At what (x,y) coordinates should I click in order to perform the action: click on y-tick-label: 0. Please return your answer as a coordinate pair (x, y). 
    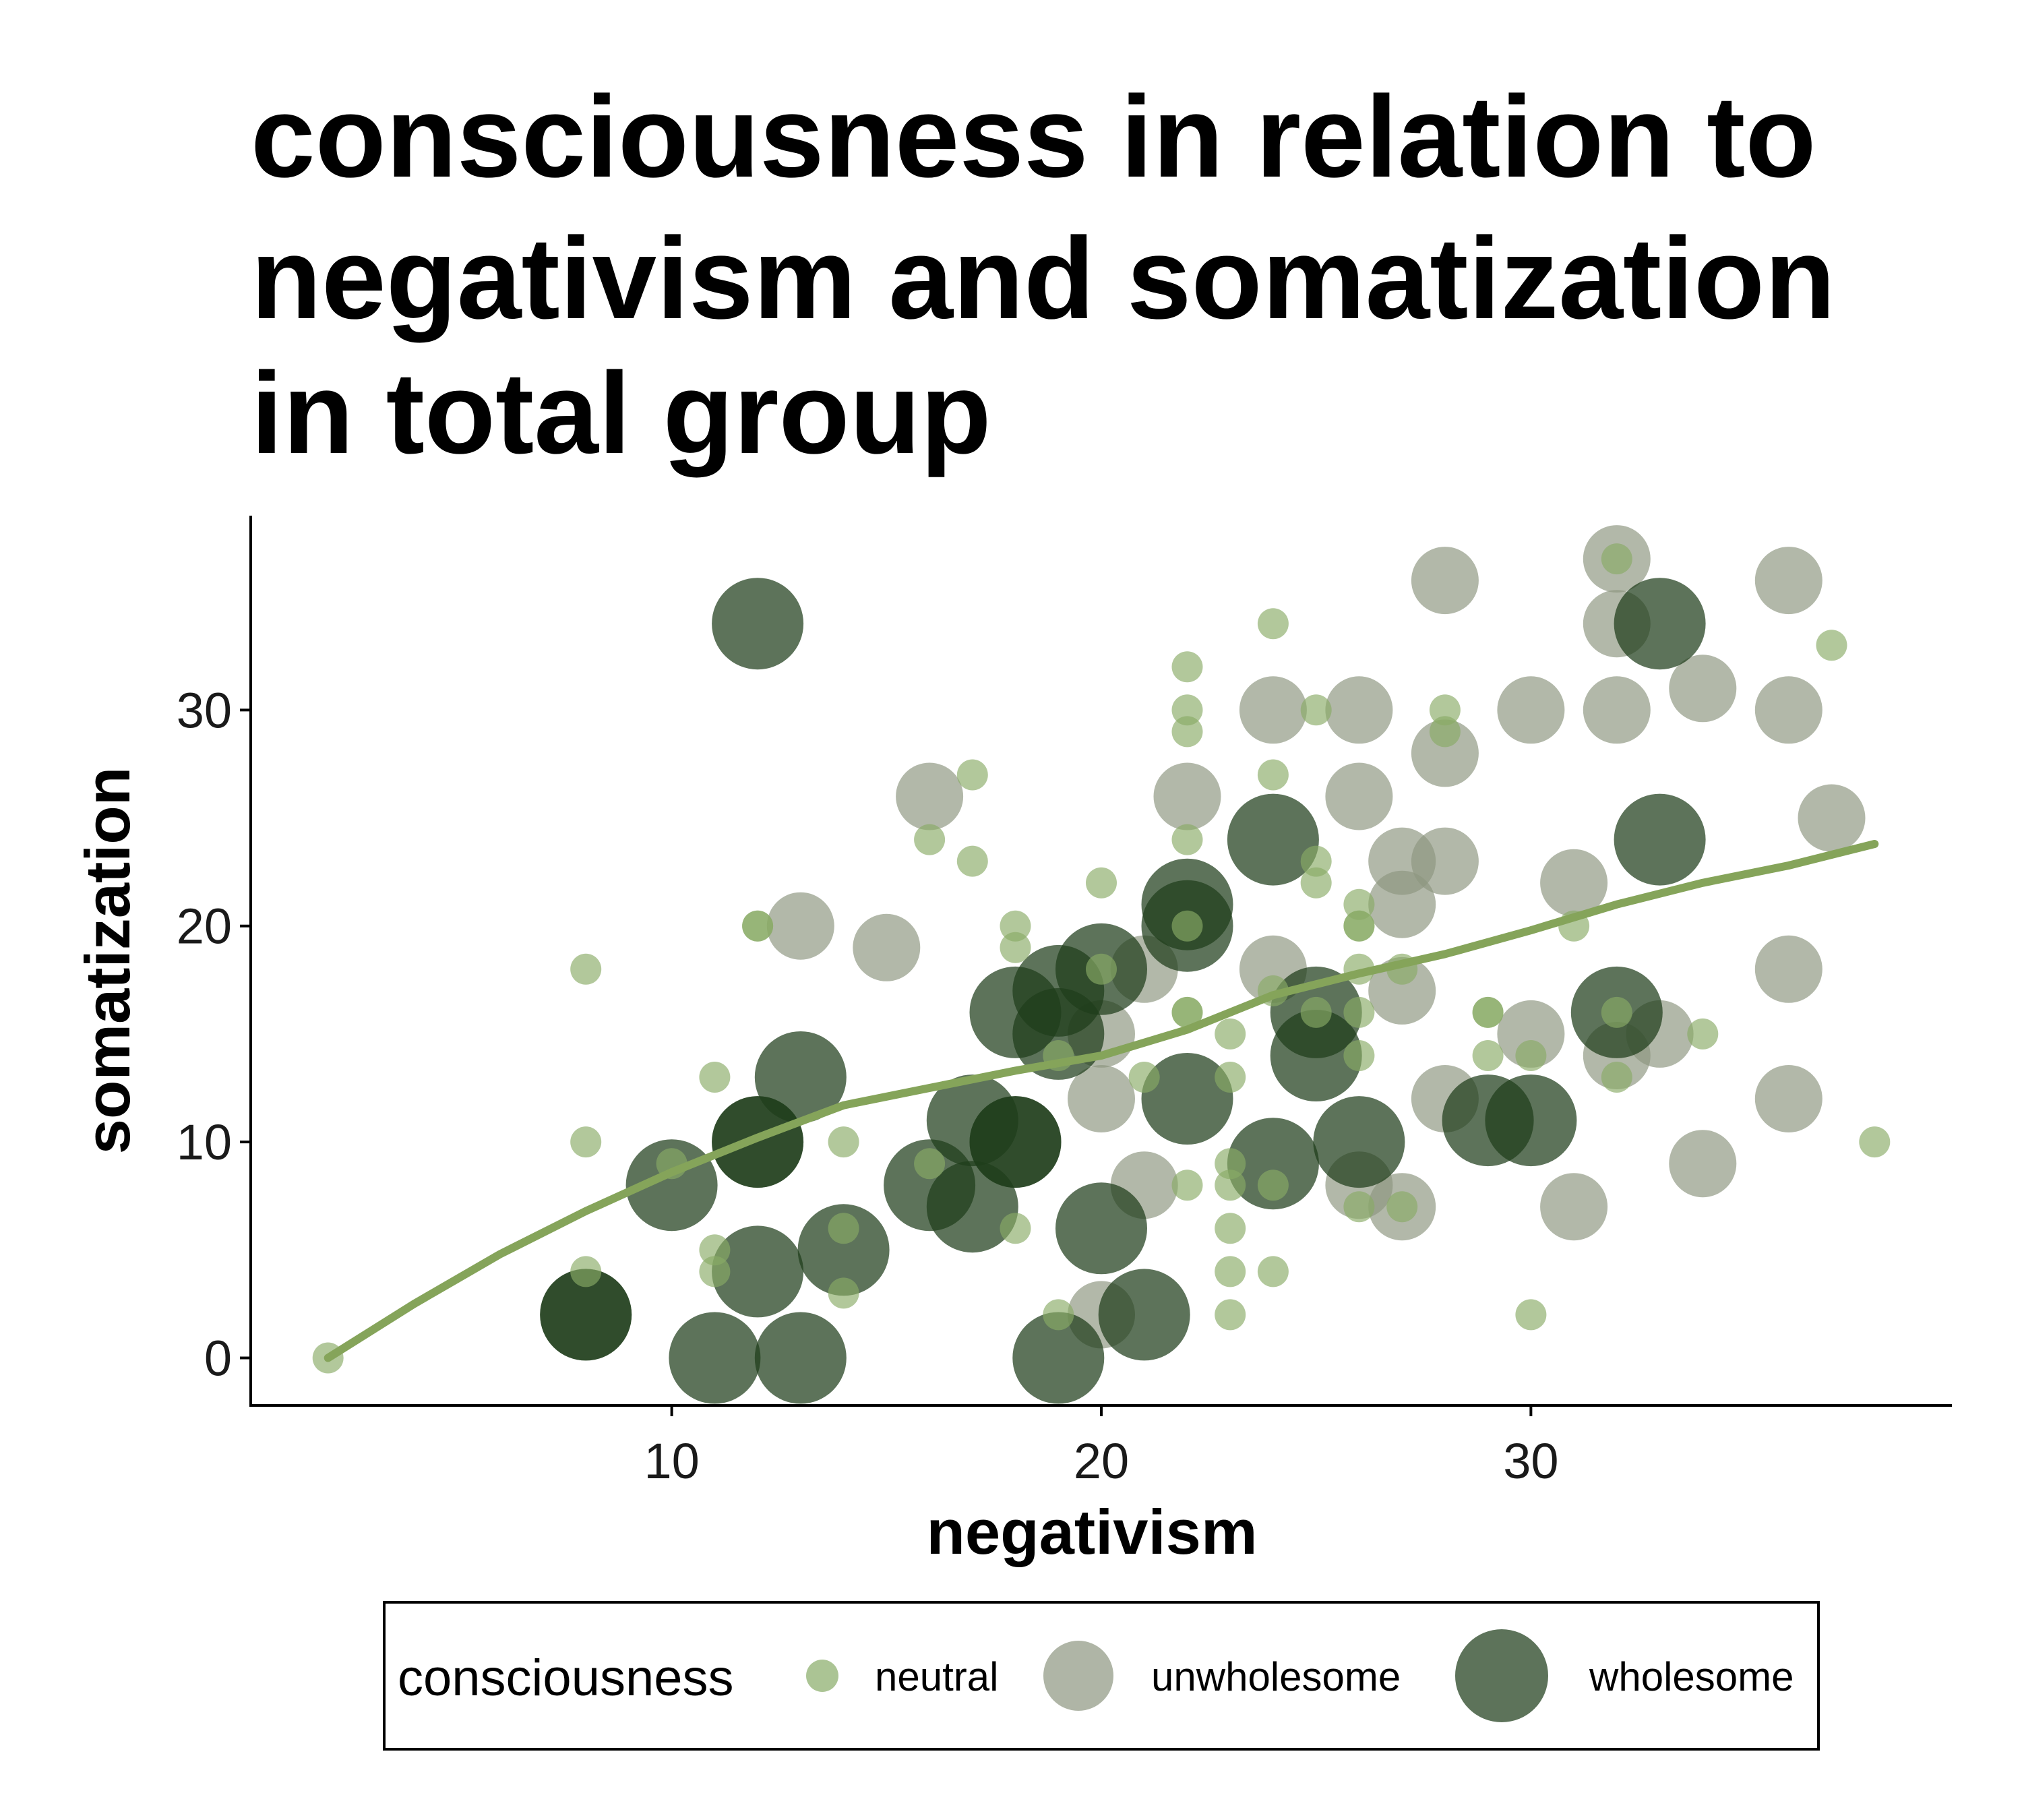
    Looking at the image, I should click on (218, 1359).